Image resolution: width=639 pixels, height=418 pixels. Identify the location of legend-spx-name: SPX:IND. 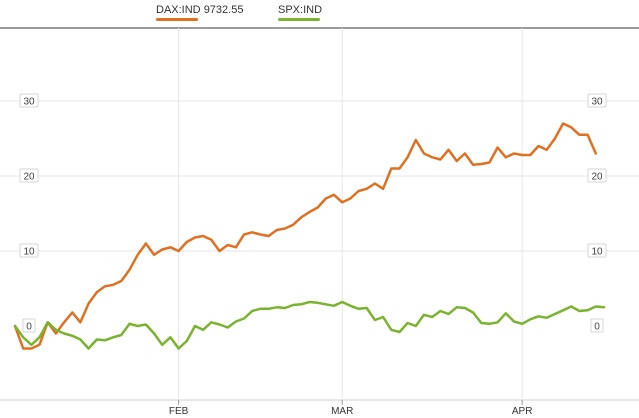
(300, 10).